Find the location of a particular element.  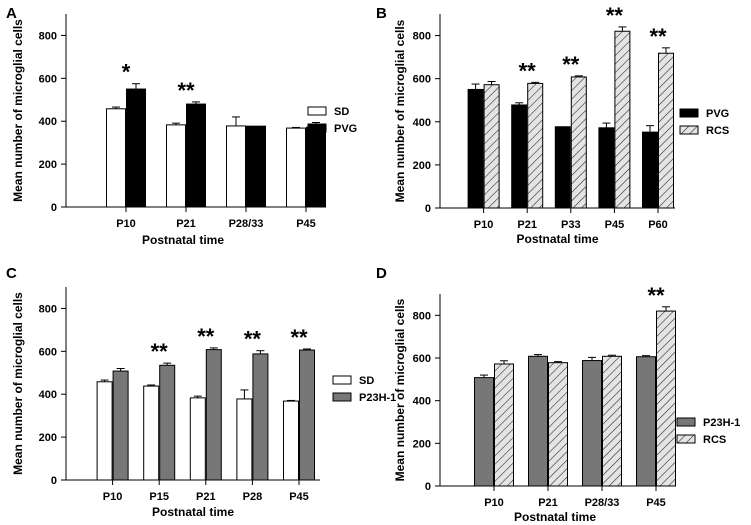

panel-c-bar-p23h-1-p45 is located at coordinates (307, 415).